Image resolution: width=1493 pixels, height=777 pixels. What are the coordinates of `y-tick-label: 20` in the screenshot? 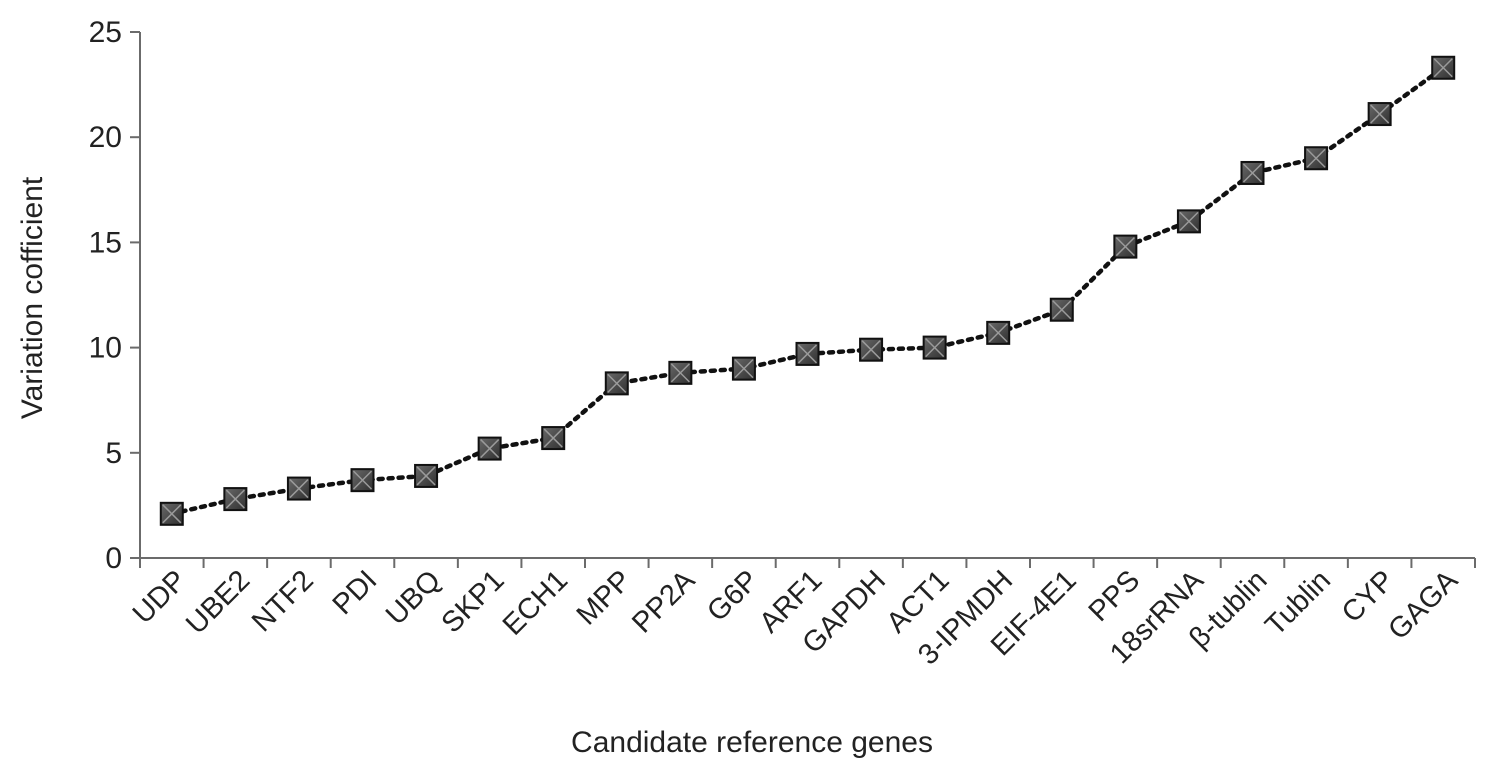 It's located at (105, 137).